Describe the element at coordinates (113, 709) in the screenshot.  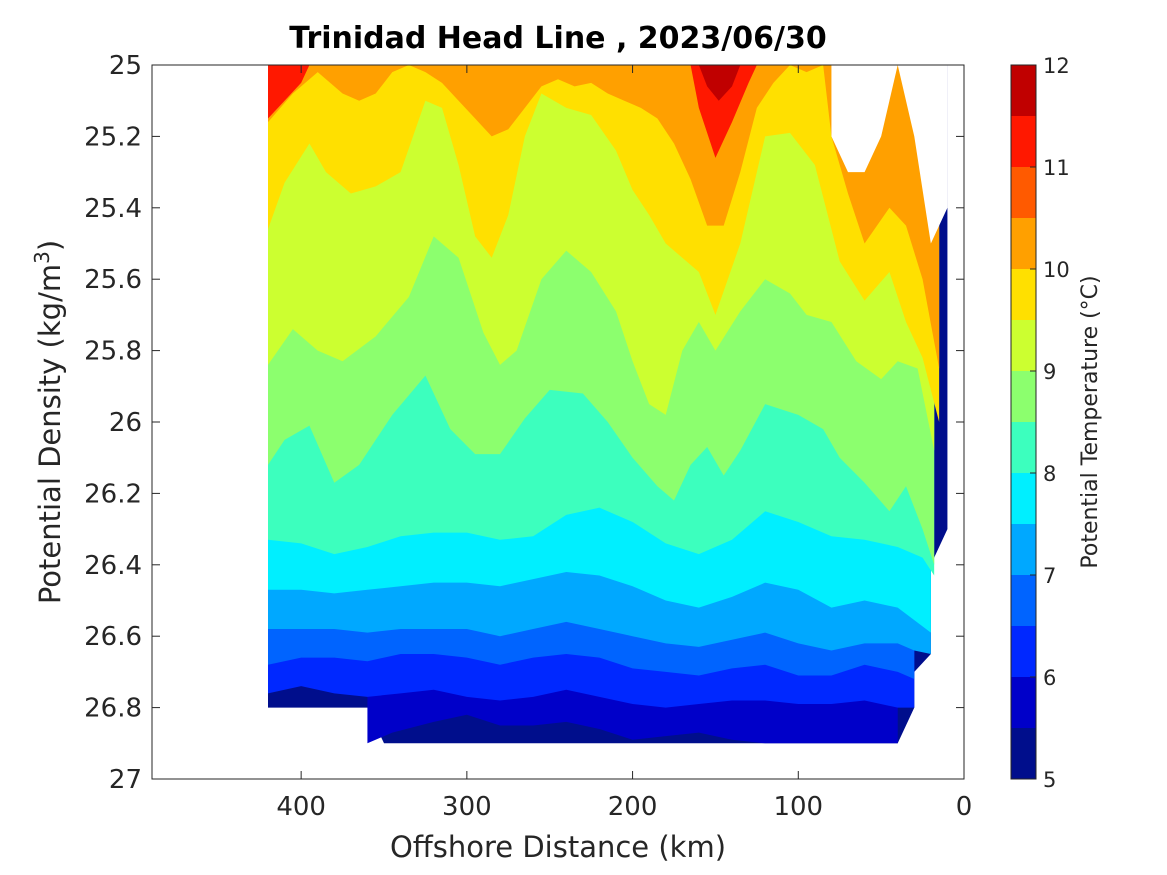
I see `y-tick-label-9: 26.8` at that location.